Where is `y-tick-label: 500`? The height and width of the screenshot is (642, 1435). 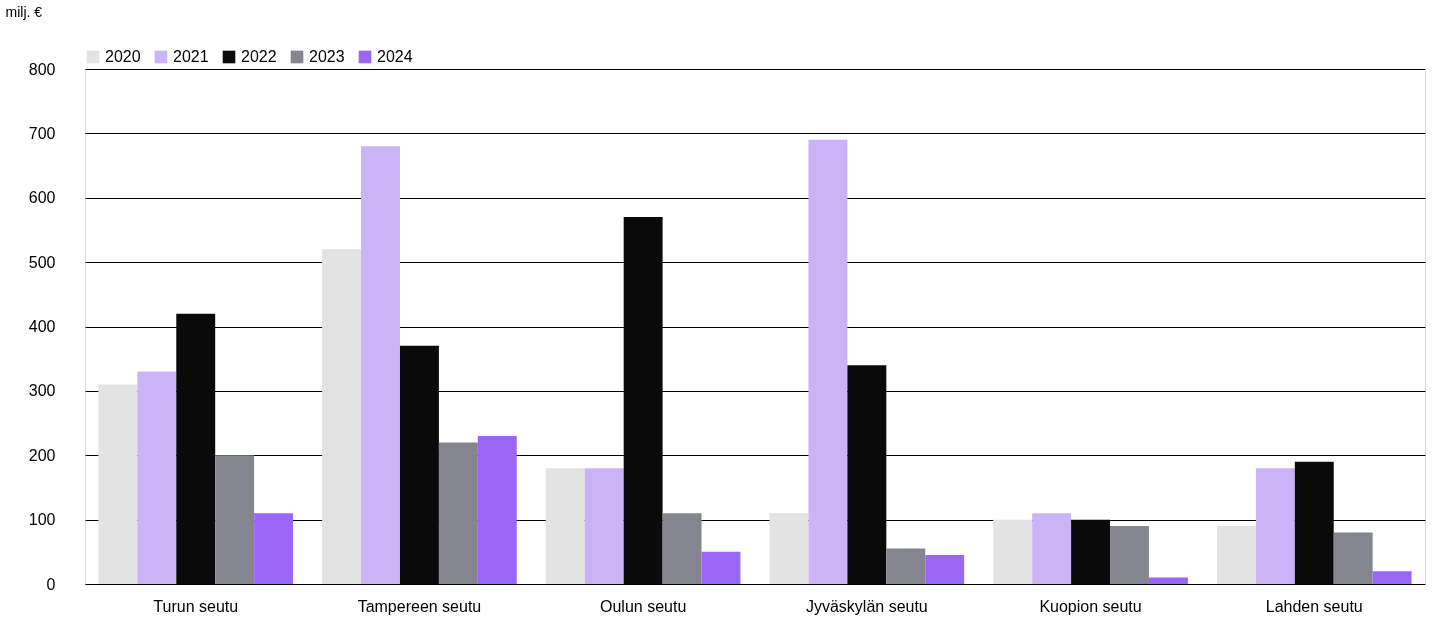 y-tick-label: 500 is located at coordinates (42, 262).